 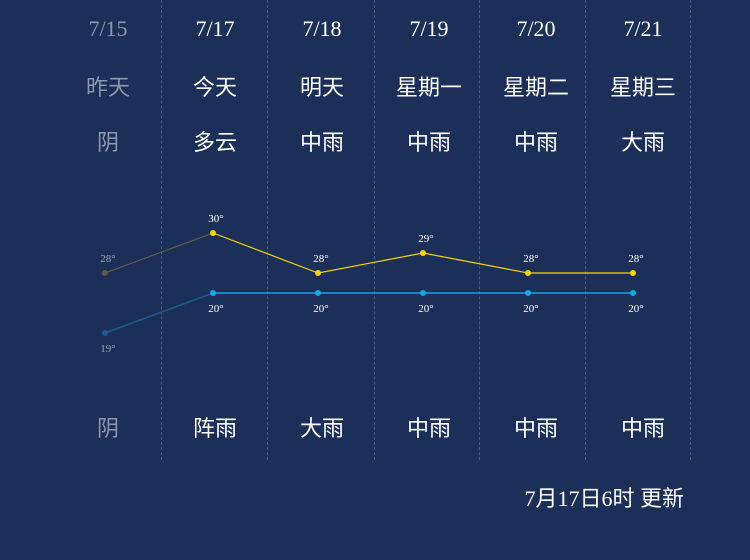 I want to click on date-label: 7/18, so click(x=322, y=28).